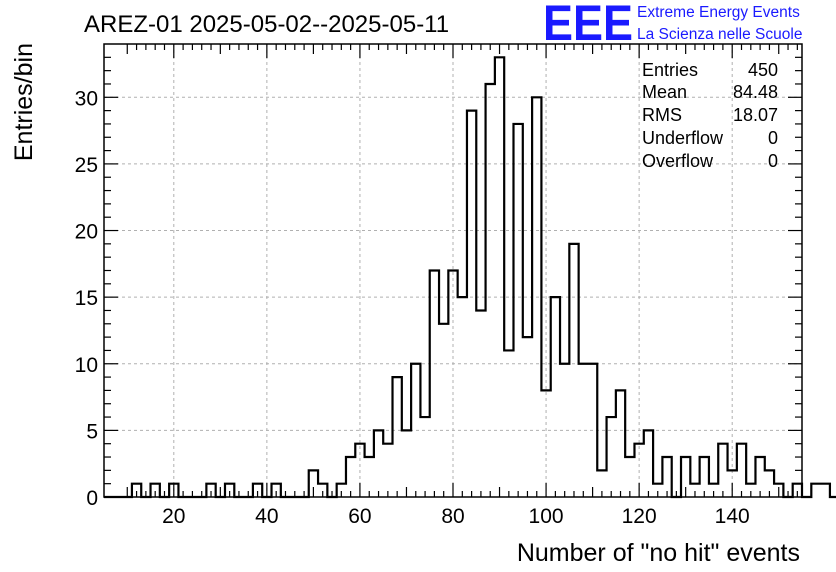 This screenshot has width=836, height=572. I want to click on chart-title: AREZ-01 2025-05-02--2025-05-11, so click(266, 24).